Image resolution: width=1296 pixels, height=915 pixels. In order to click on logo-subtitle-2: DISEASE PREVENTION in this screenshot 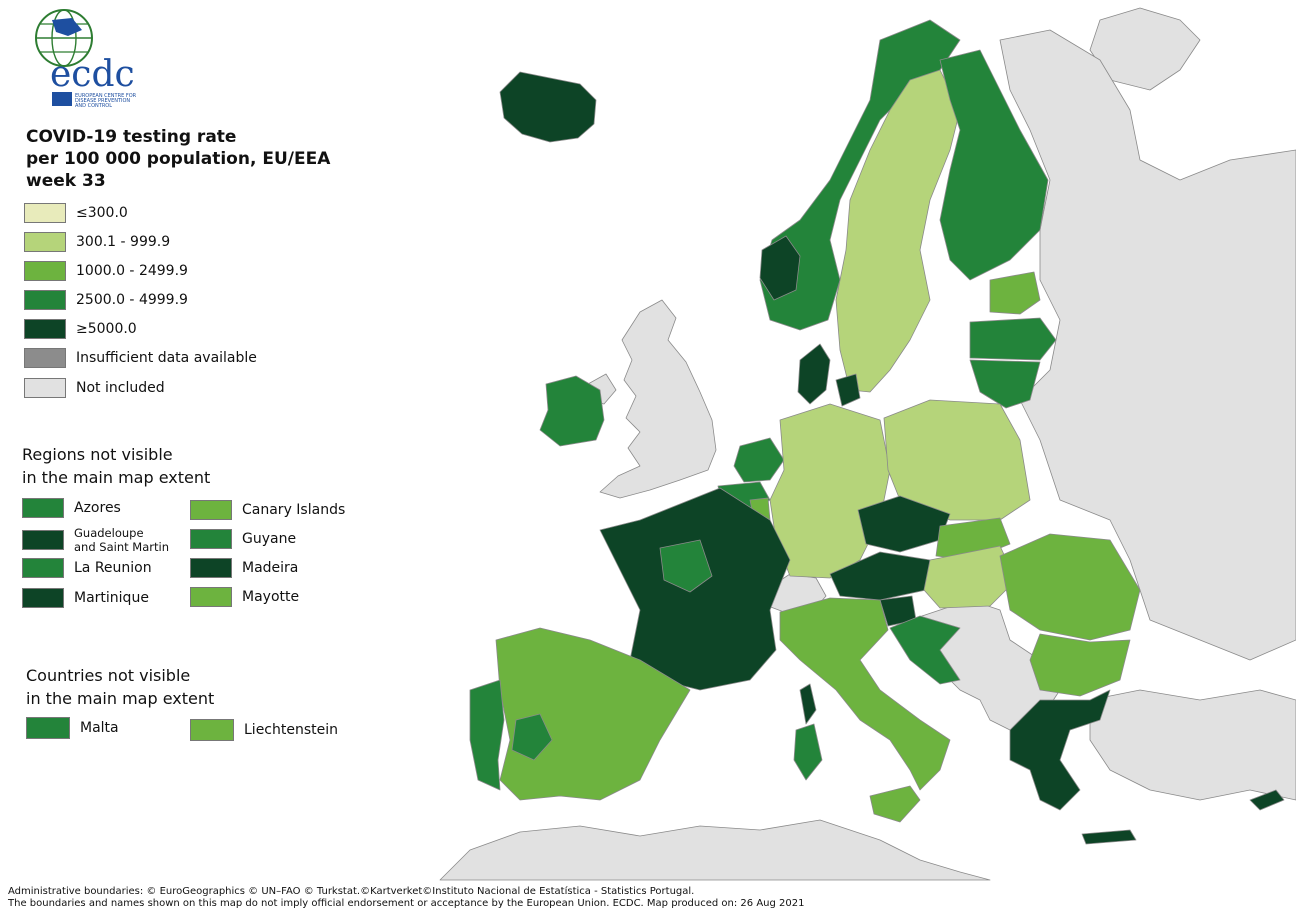, I will do `click(102, 101)`.